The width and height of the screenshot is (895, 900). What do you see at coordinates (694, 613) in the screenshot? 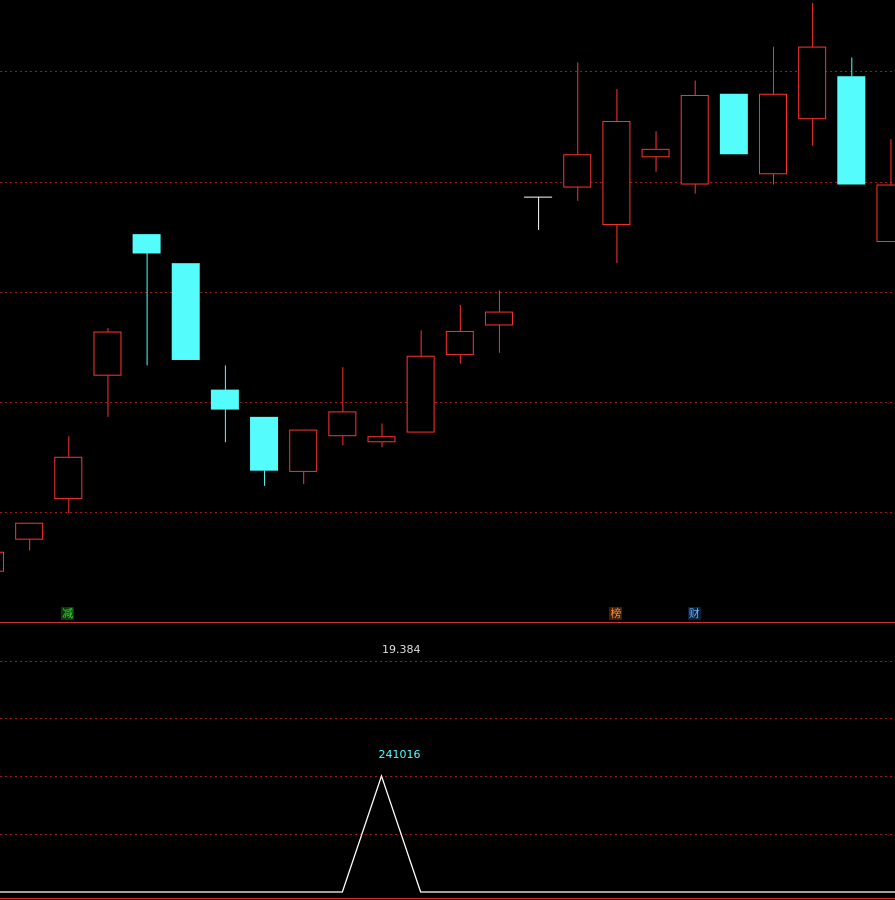
I see `signal-badge: 财` at bounding box center [694, 613].